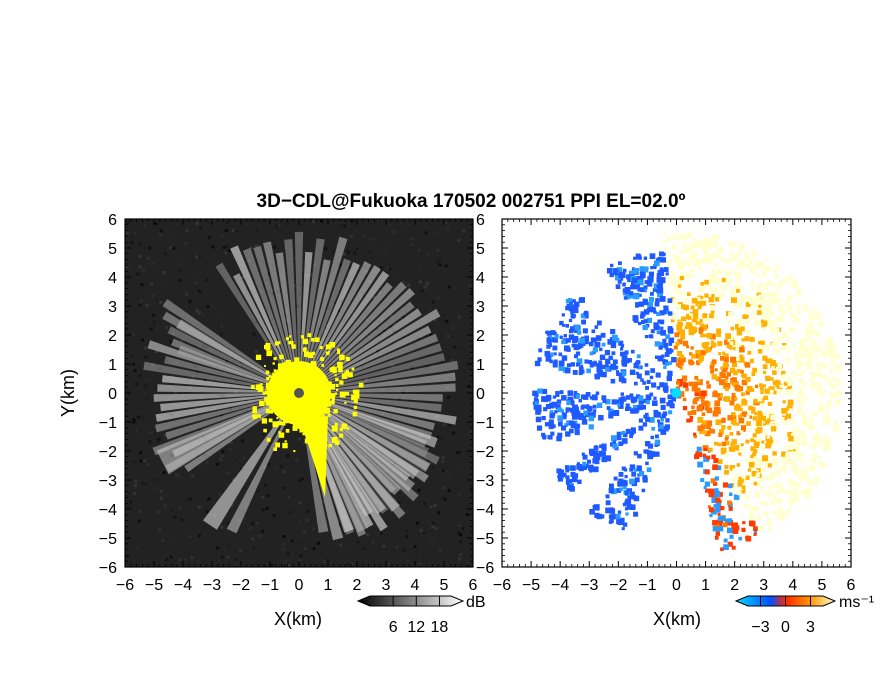 The width and height of the screenshot is (880, 680). I want to click on y-tick-label: −4, so click(108, 510).